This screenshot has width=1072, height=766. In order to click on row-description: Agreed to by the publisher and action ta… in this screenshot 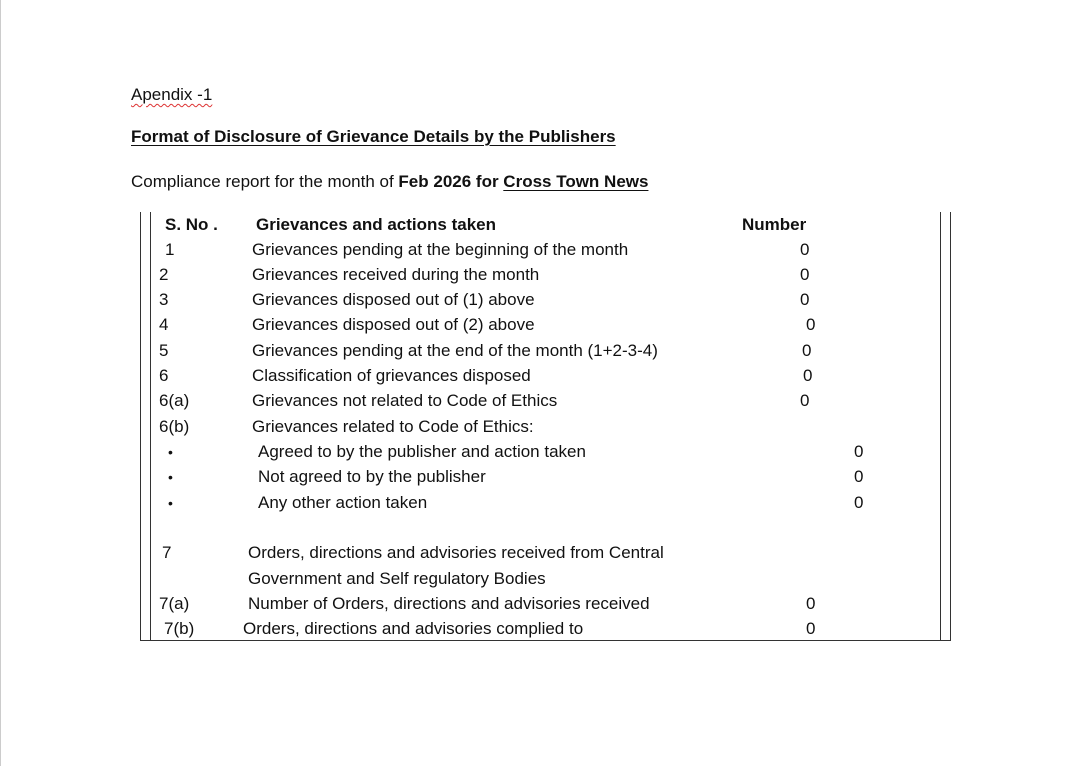, I will do `click(422, 451)`.